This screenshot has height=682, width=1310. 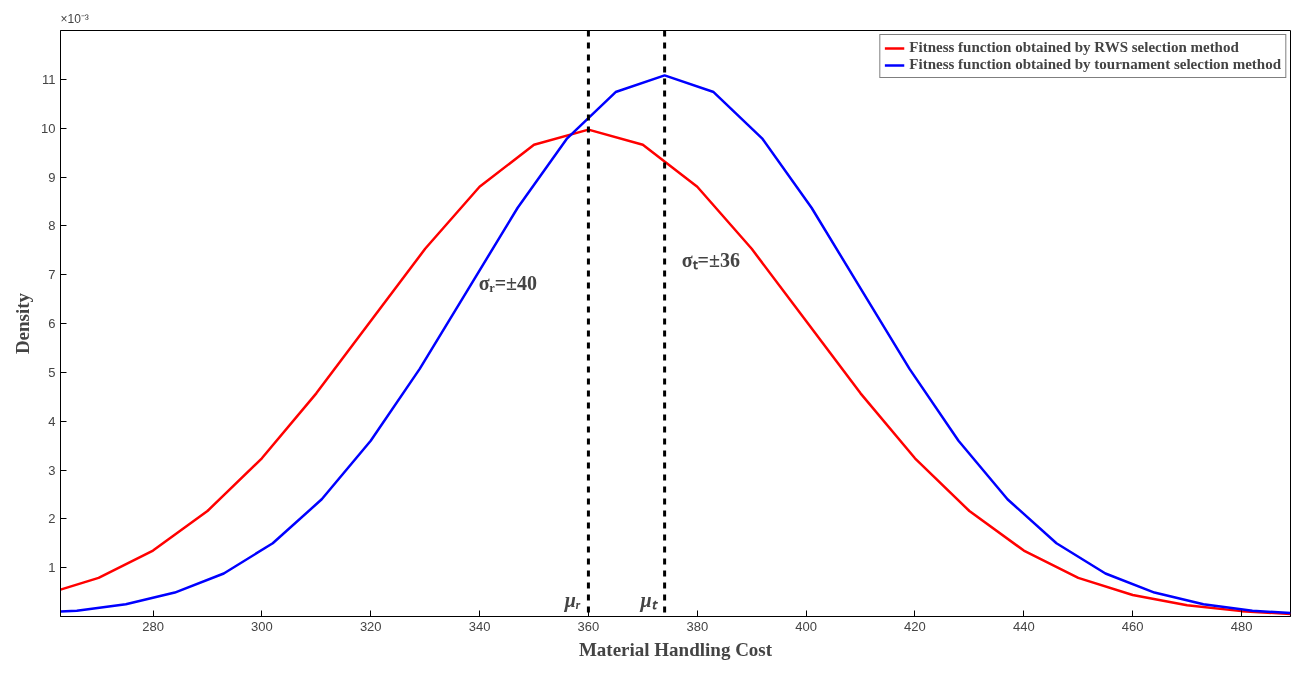 What do you see at coordinates (49, 79) in the screenshot?
I see `y-tick-label: 11` at bounding box center [49, 79].